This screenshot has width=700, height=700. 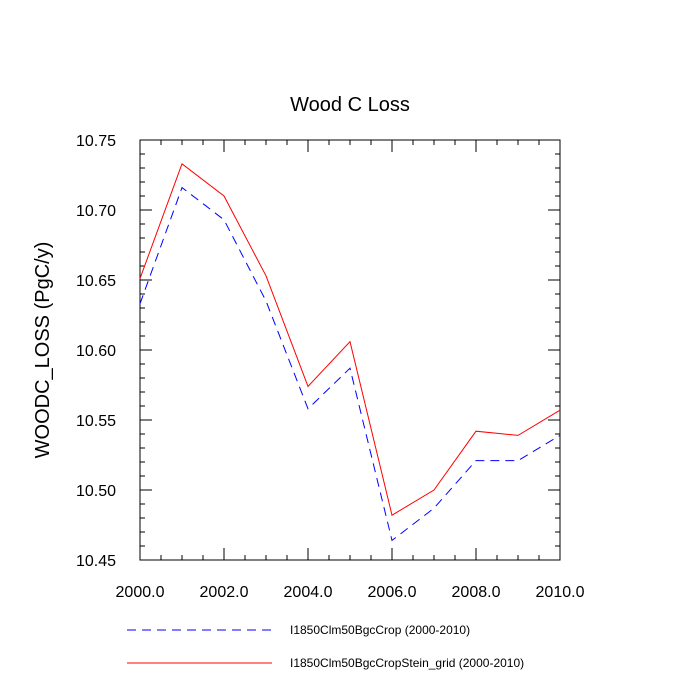 What do you see at coordinates (380, 630) in the screenshot?
I see `legend-label-1: I1850Clm50BgcCrop (2000-2010)` at bounding box center [380, 630].